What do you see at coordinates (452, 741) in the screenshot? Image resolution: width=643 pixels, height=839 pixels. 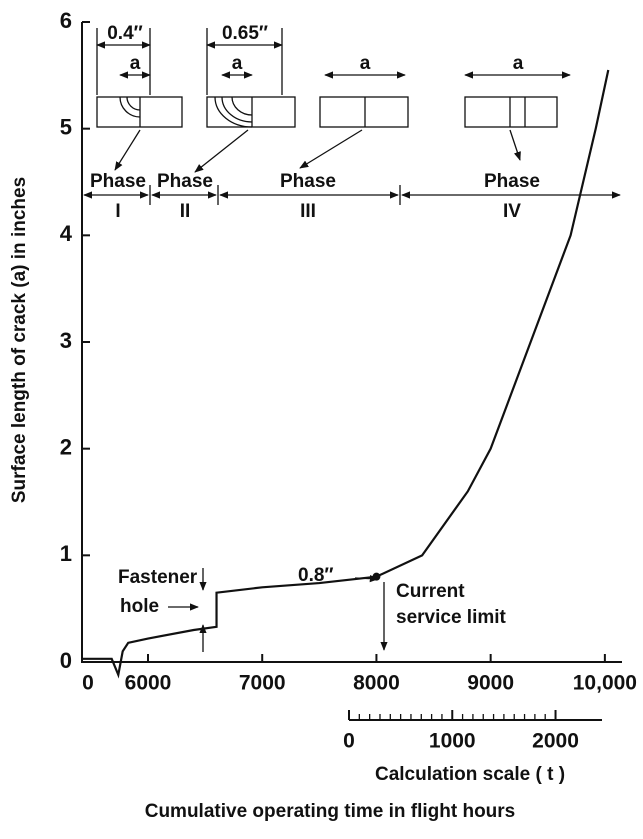 I see `x2-tick-label: 1000` at bounding box center [452, 741].